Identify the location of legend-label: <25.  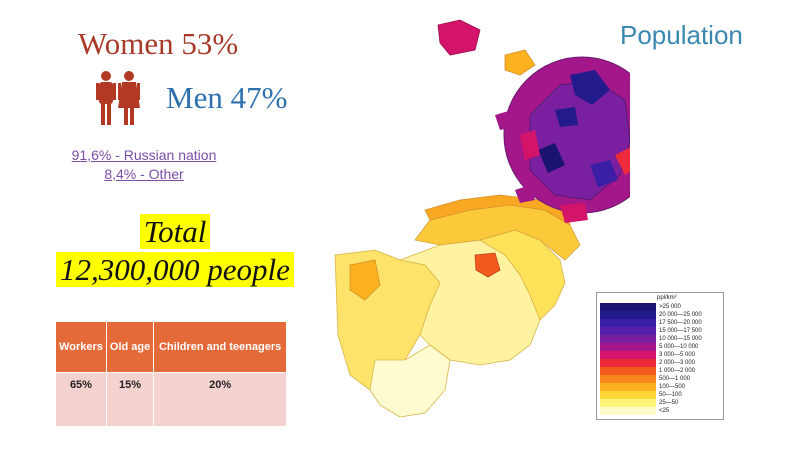
(664, 411).